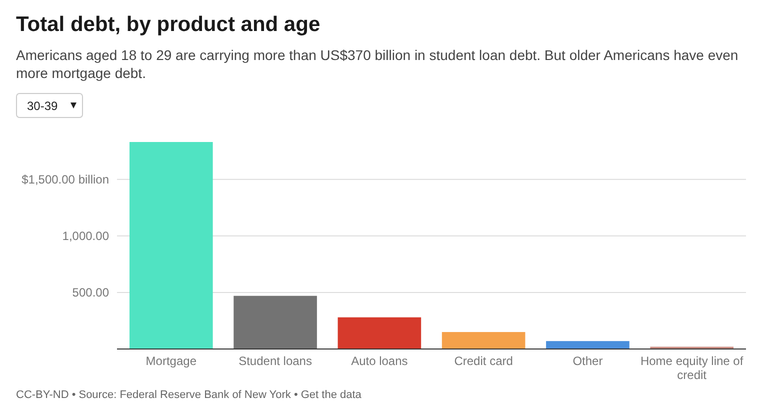 This screenshot has height=407, width=772. What do you see at coordinates (379, 361) in the screenshot?
I see `x-tick-label: Auto loans` at bounding box center [379, 361].